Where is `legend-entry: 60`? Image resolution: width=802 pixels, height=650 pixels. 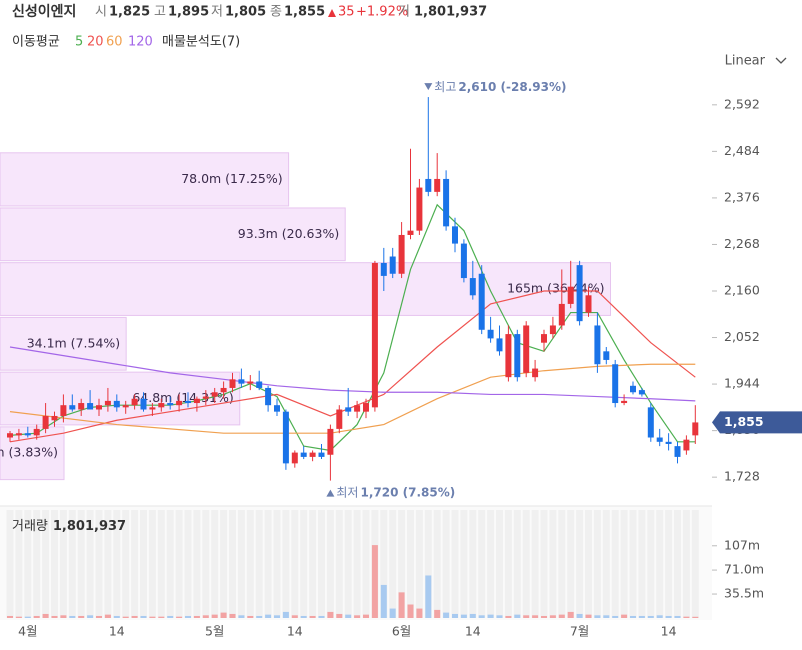
legend-entry: 60 is located at coordinates (114, 42).